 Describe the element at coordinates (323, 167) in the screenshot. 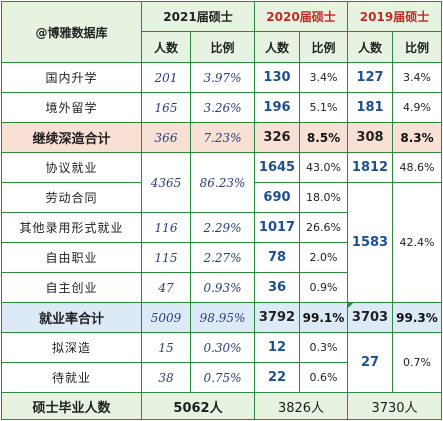

I see `cell-2020-ratio: 43.0%` at that location.